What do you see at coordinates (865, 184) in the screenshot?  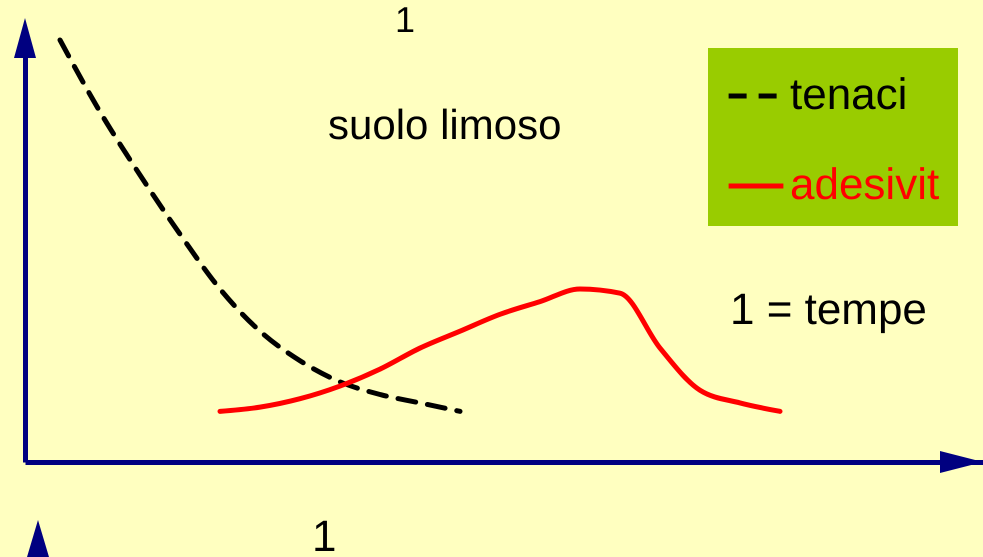 I see `legend-label: adesivit` at bounding box center [865, 184].